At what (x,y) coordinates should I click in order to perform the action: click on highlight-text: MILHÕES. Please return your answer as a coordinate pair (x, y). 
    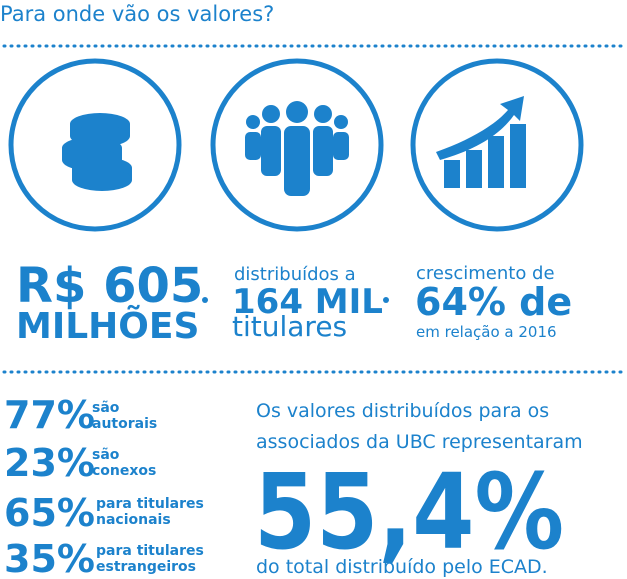
    Looking at the image, I should click on (107, 326).